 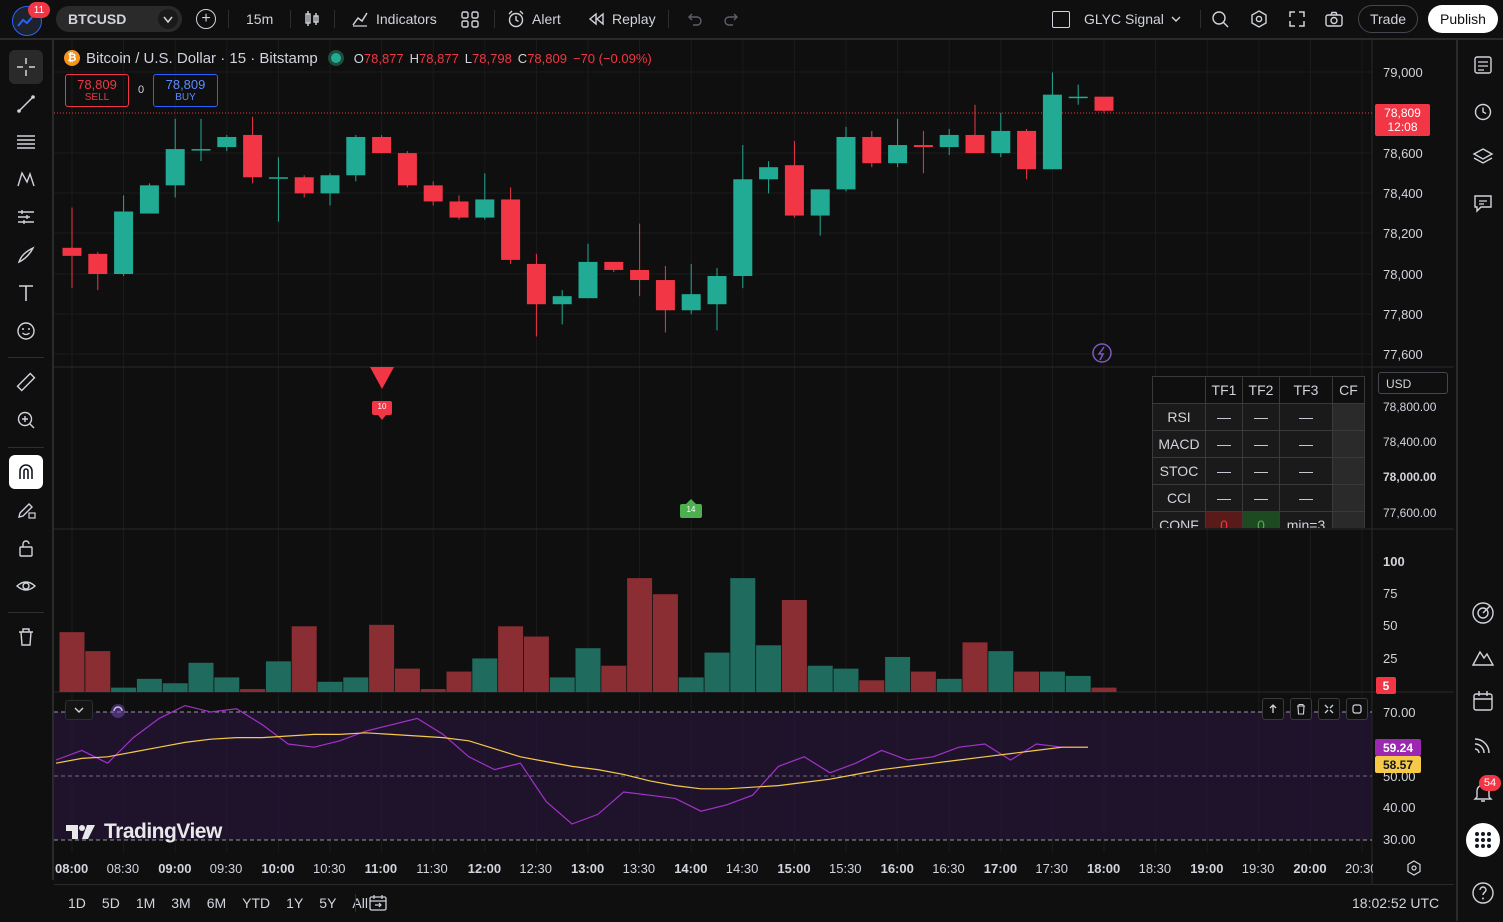 What do you see at coordinates (256, 903) in the screenshot?
I see `range-ytd: YTD` at bounding box center [256, 903].